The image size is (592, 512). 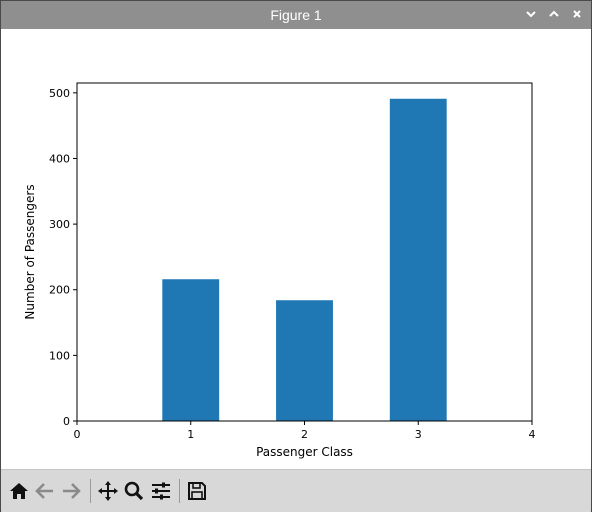 I want to click on y-tick-label: 200, so click(x=59, y=290).